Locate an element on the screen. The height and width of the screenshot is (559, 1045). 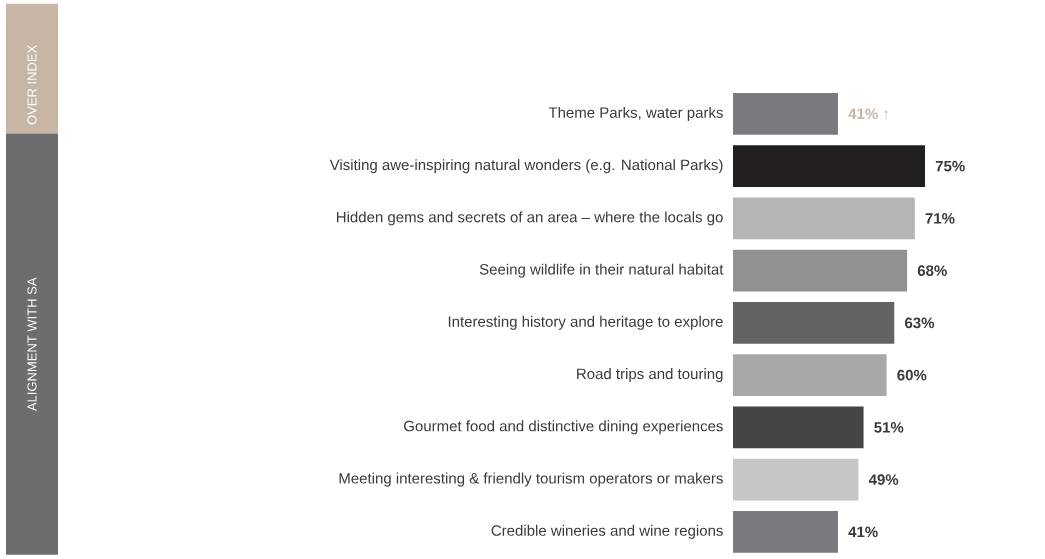
data-label: 49% is located at coordinates (883, 479).